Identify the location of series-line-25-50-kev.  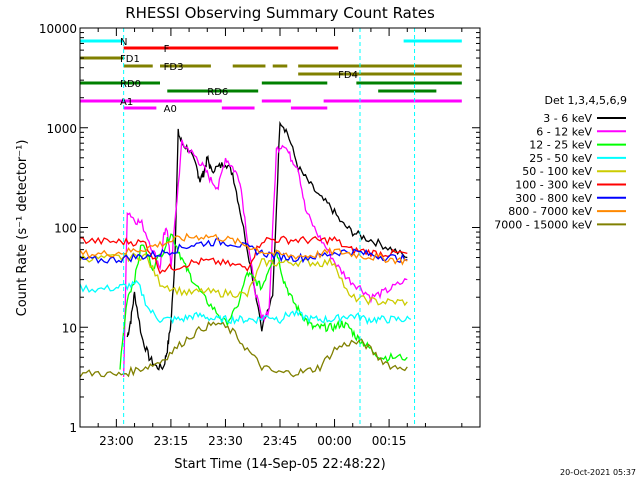
(245, 302).